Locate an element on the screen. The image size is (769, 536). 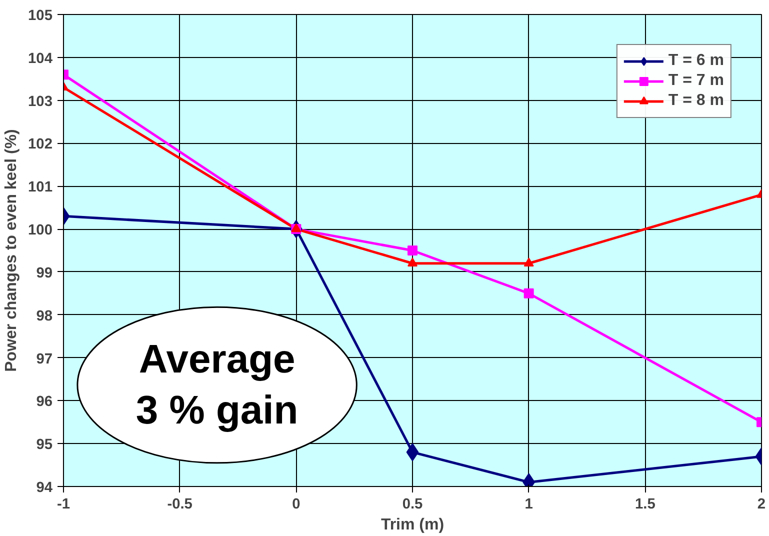
x-tick-label: 0 is located at coordinates (296, 504).